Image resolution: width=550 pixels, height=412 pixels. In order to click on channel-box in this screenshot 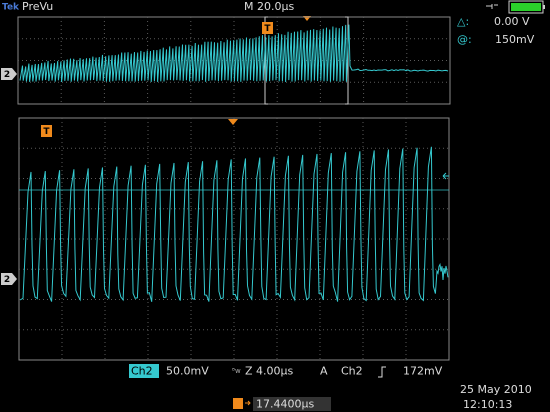, I will do `click(144, 371)`.